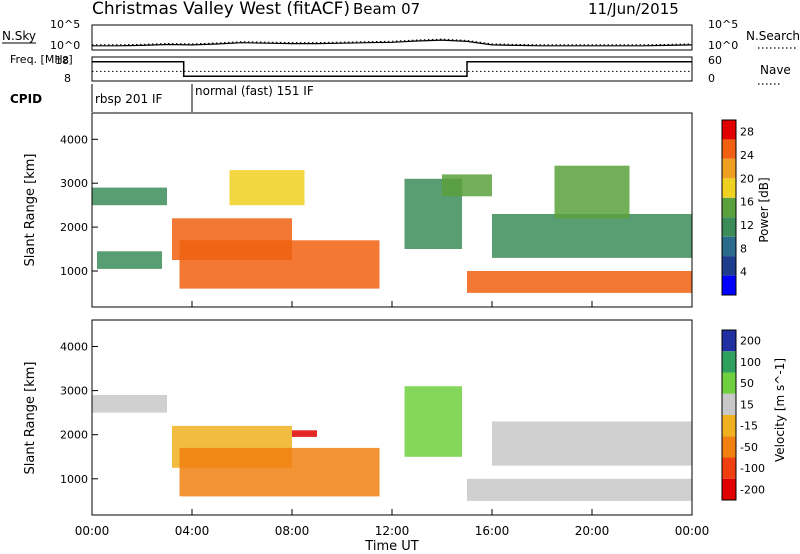 The height and width of the screenshot is (554, 800). Describe the element at coordinates (30, 418) in the screenshot. I see `velocity-ylabel: Slant Range [km]` at that location.